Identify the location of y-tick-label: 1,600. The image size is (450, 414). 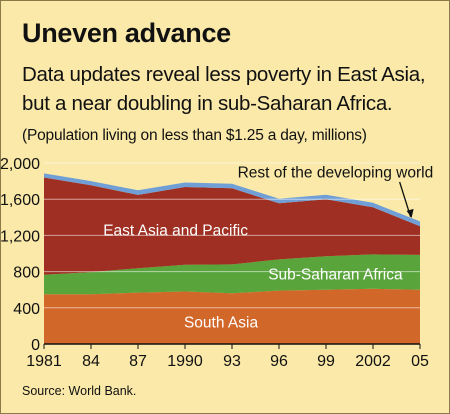
(20, 200).